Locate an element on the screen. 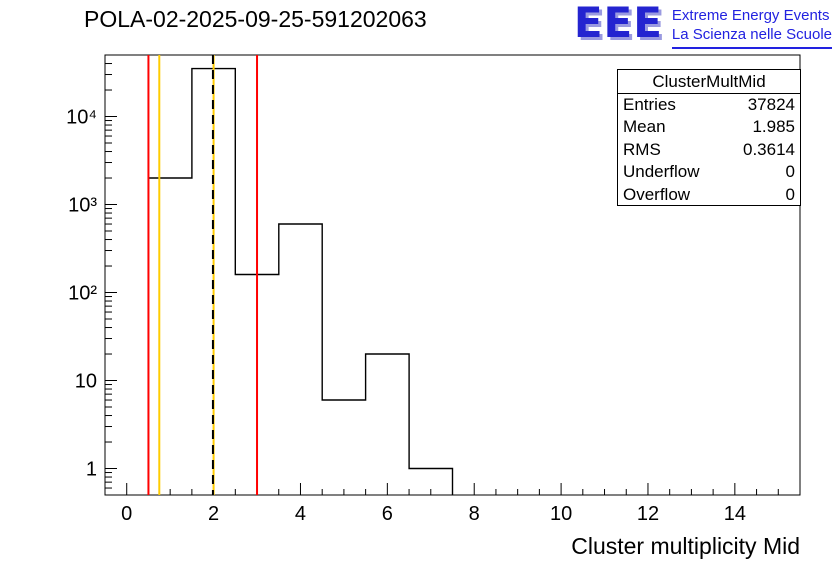 This screenshot has height=572, width=836. x-tick-label: 0 is located at coordinates (126, 514).